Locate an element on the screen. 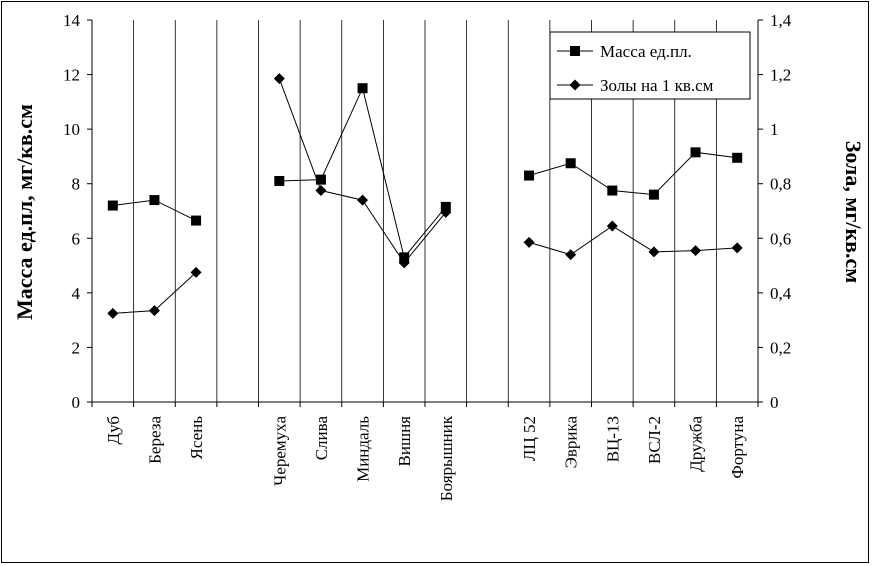  y2-tick-label: 0,2 is located at coordinates (780, 347).